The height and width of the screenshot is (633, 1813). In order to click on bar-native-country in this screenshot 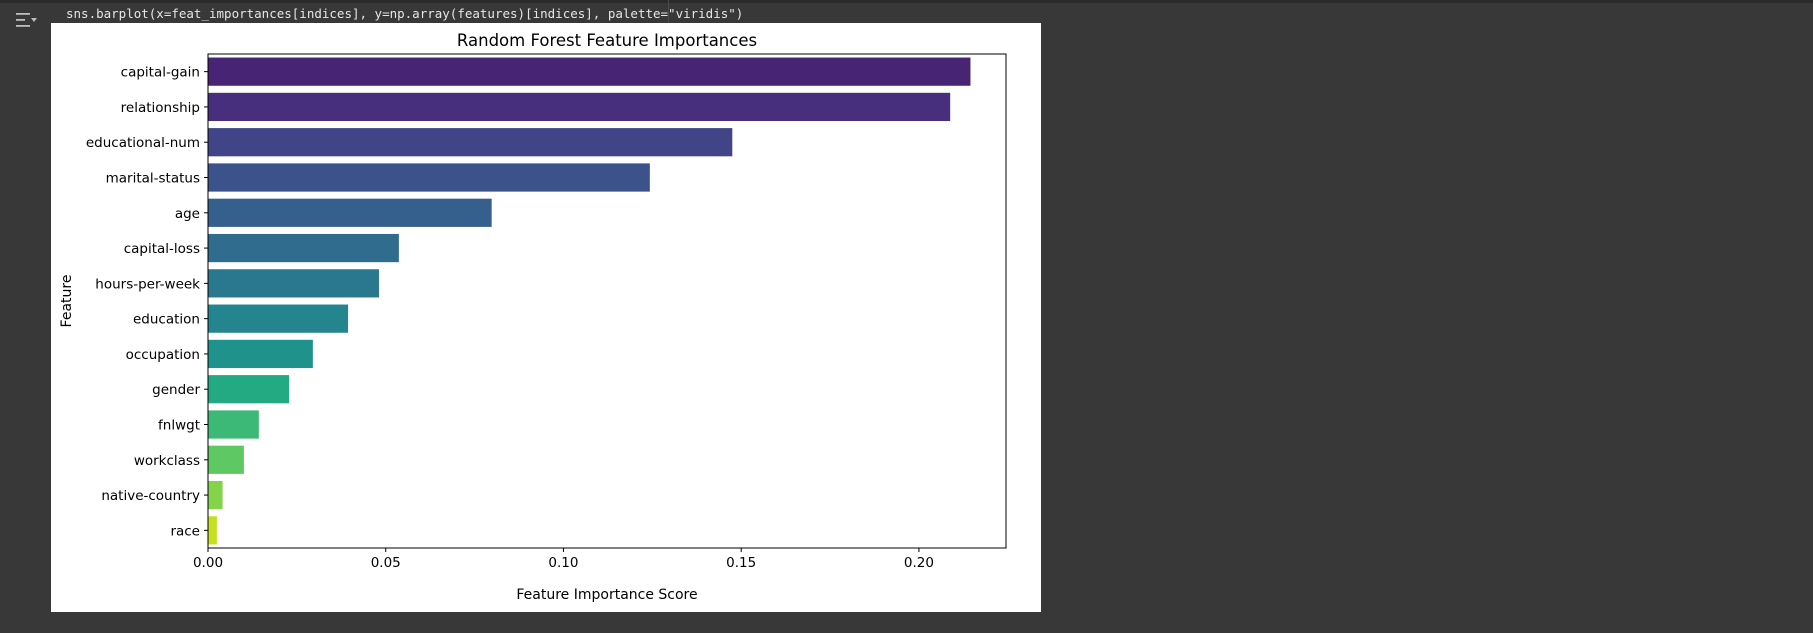, I will do `click(215, 495)`.